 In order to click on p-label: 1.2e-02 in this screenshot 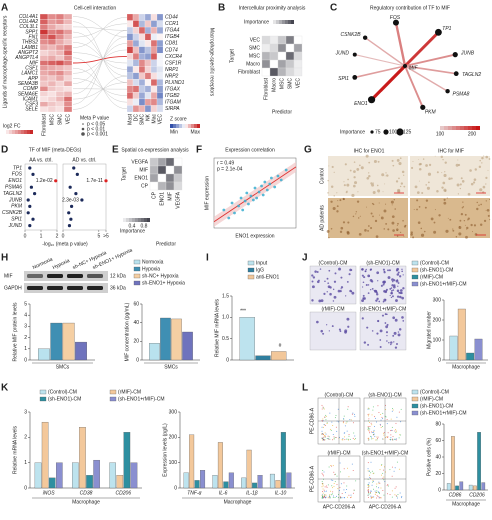, I will do `click(44, 181)`.